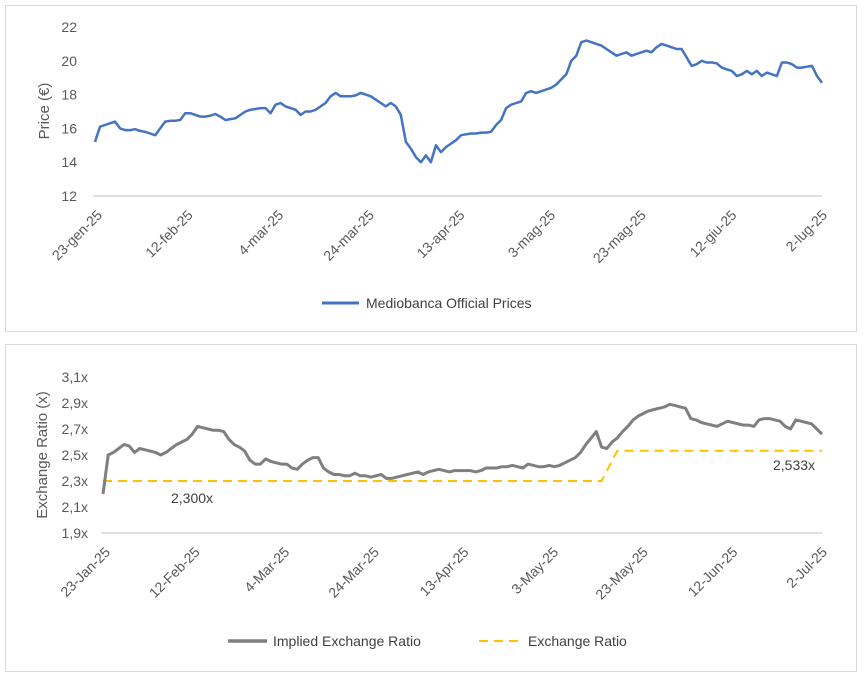  I want to click on price-x-tick-label: 13-apr-25, so click(440, 234).